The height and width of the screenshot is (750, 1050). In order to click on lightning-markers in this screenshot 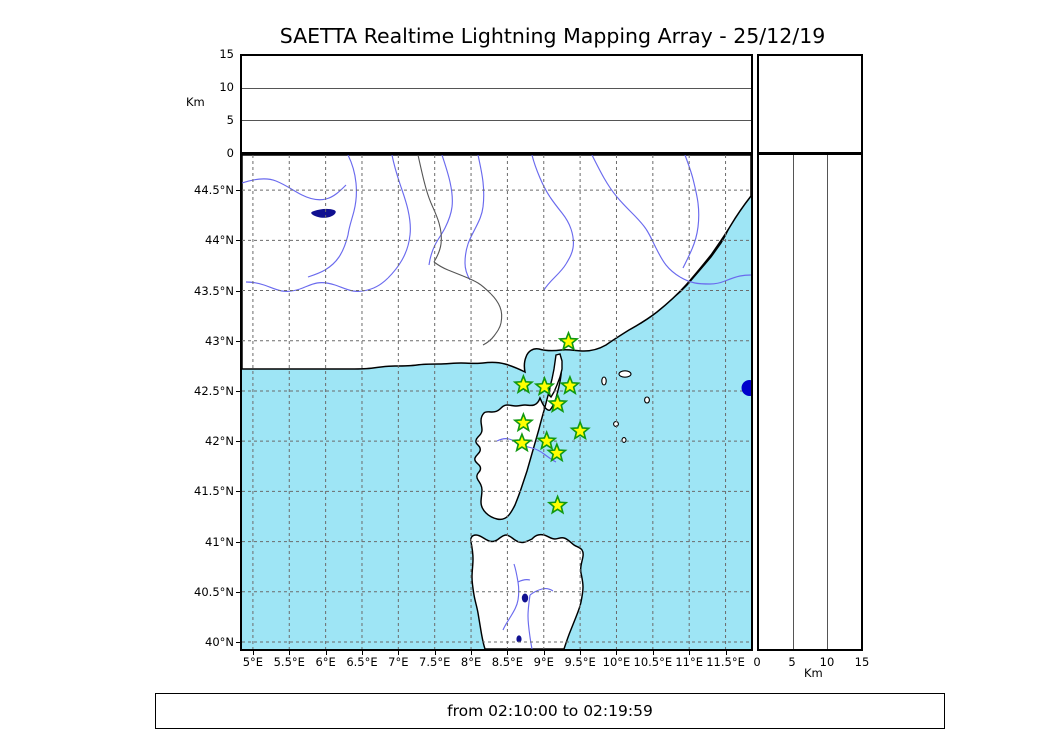, I will do `click(551, 422)`.